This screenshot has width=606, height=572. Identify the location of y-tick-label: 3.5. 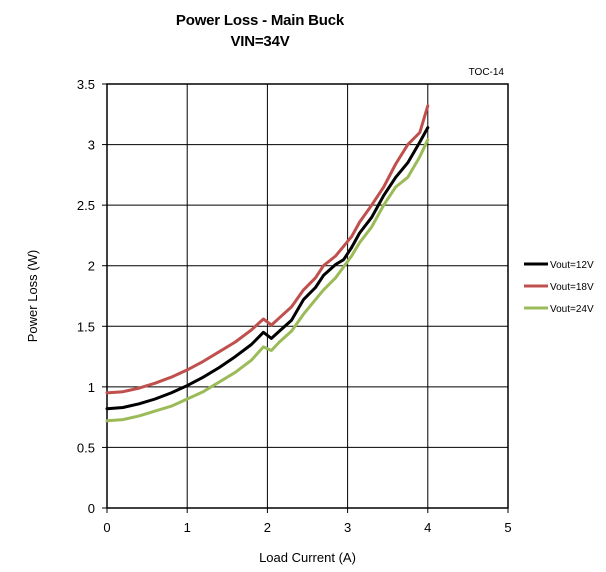
(86, 84).